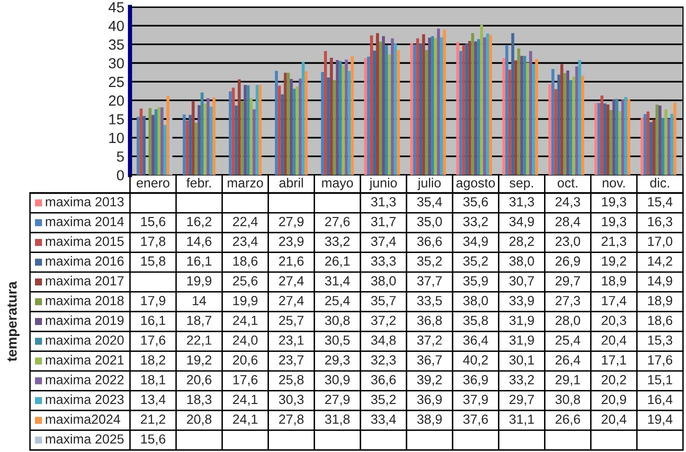  I want to click on data-label: 30,1, so click(521, 360).